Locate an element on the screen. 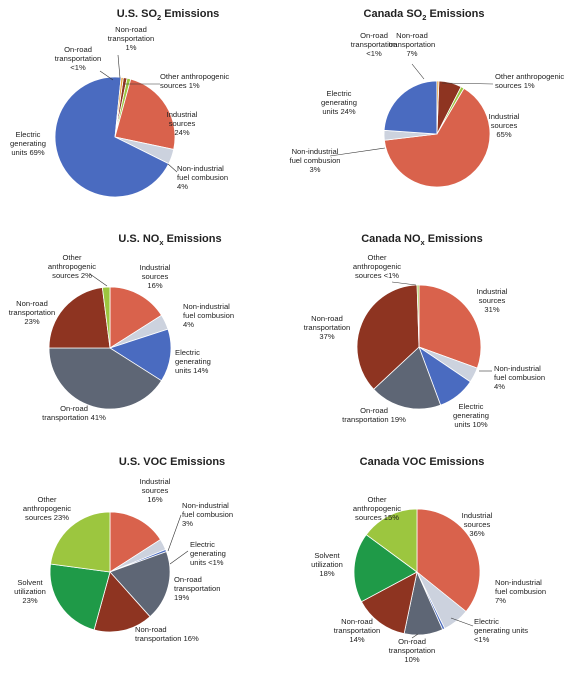  slice-label-line: units <1% is located at coordinates (207, 562).